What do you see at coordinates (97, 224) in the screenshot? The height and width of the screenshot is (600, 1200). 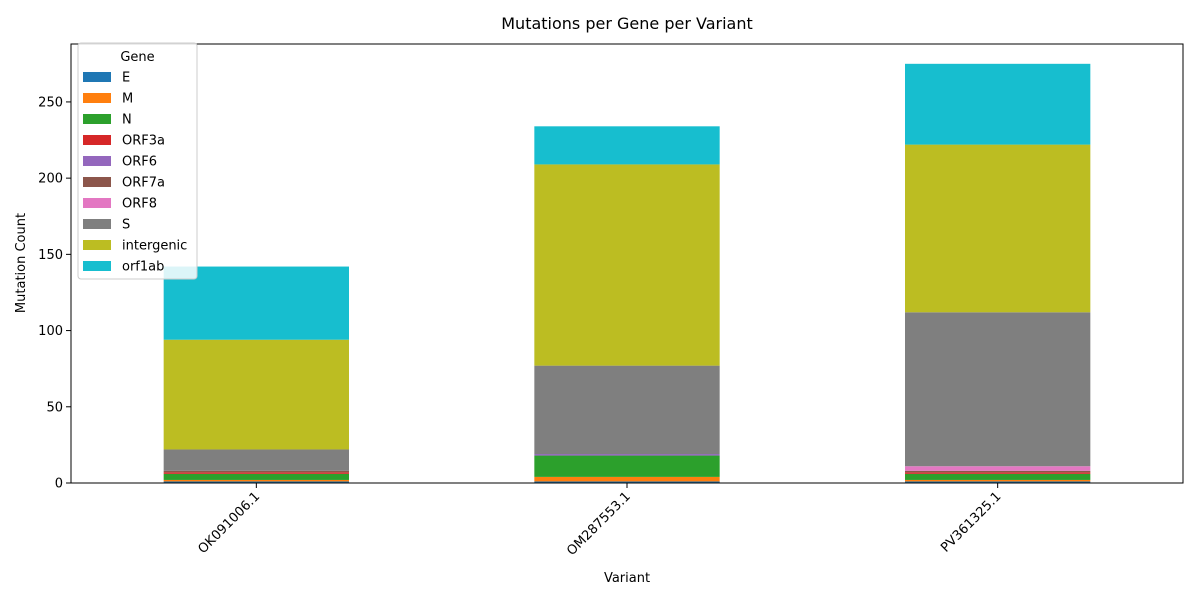 I see `legend-swatch-s` at bounding box center [97, 224].